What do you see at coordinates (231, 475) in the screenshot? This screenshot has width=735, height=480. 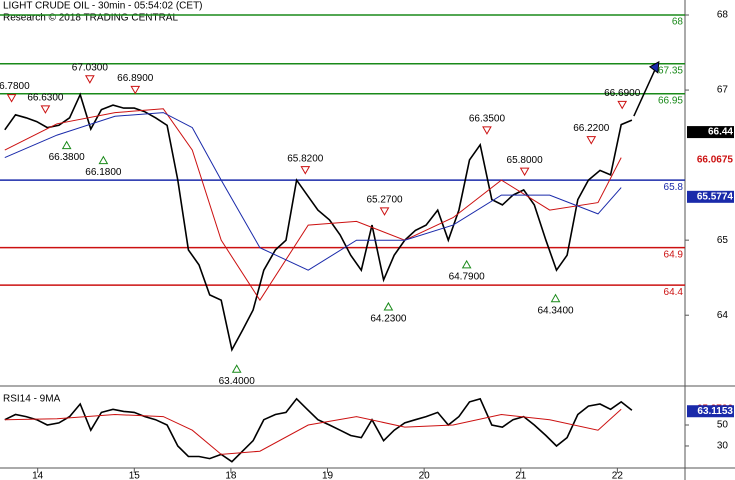 I see `x-tick-label: 18` at bounding box center [231, 475].